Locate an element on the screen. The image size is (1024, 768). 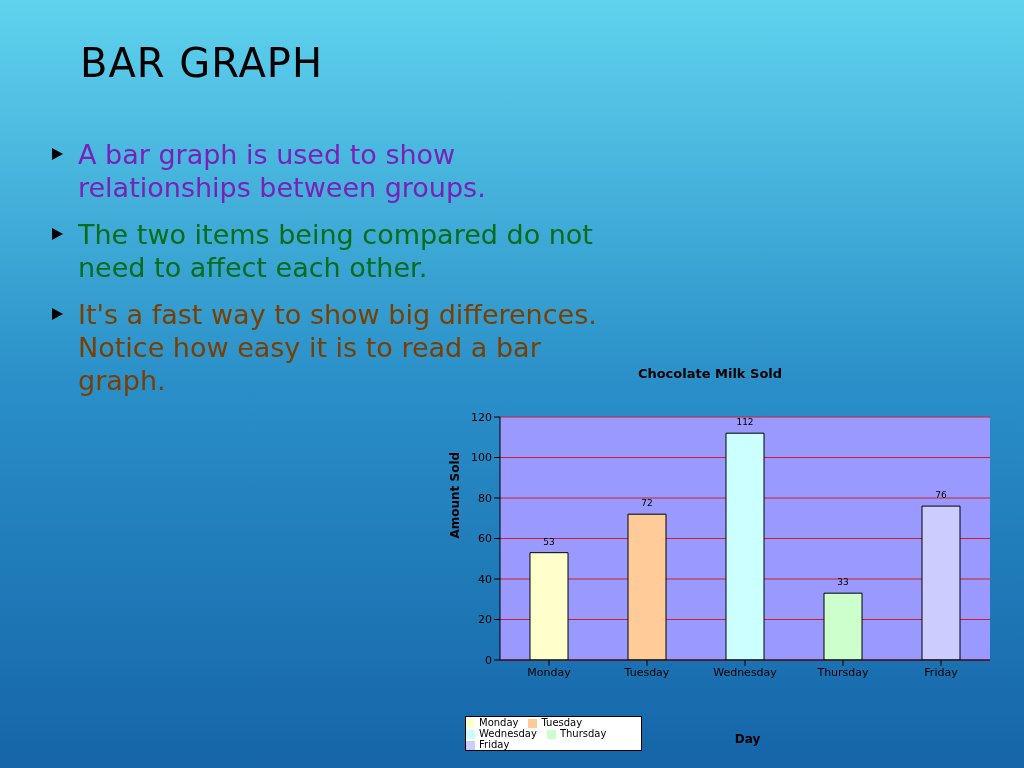
data-label: 112 is located at coordinates (745, 422).